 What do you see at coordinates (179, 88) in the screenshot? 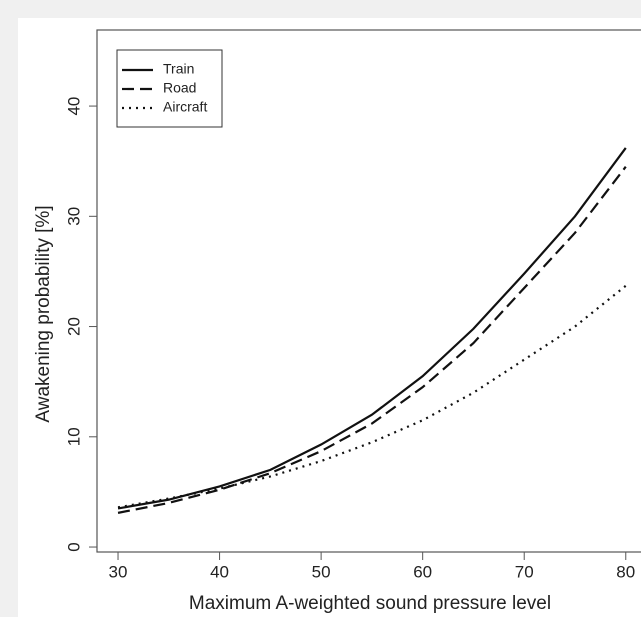
I see `legend-label: Road` at bounding box center [179, 88].